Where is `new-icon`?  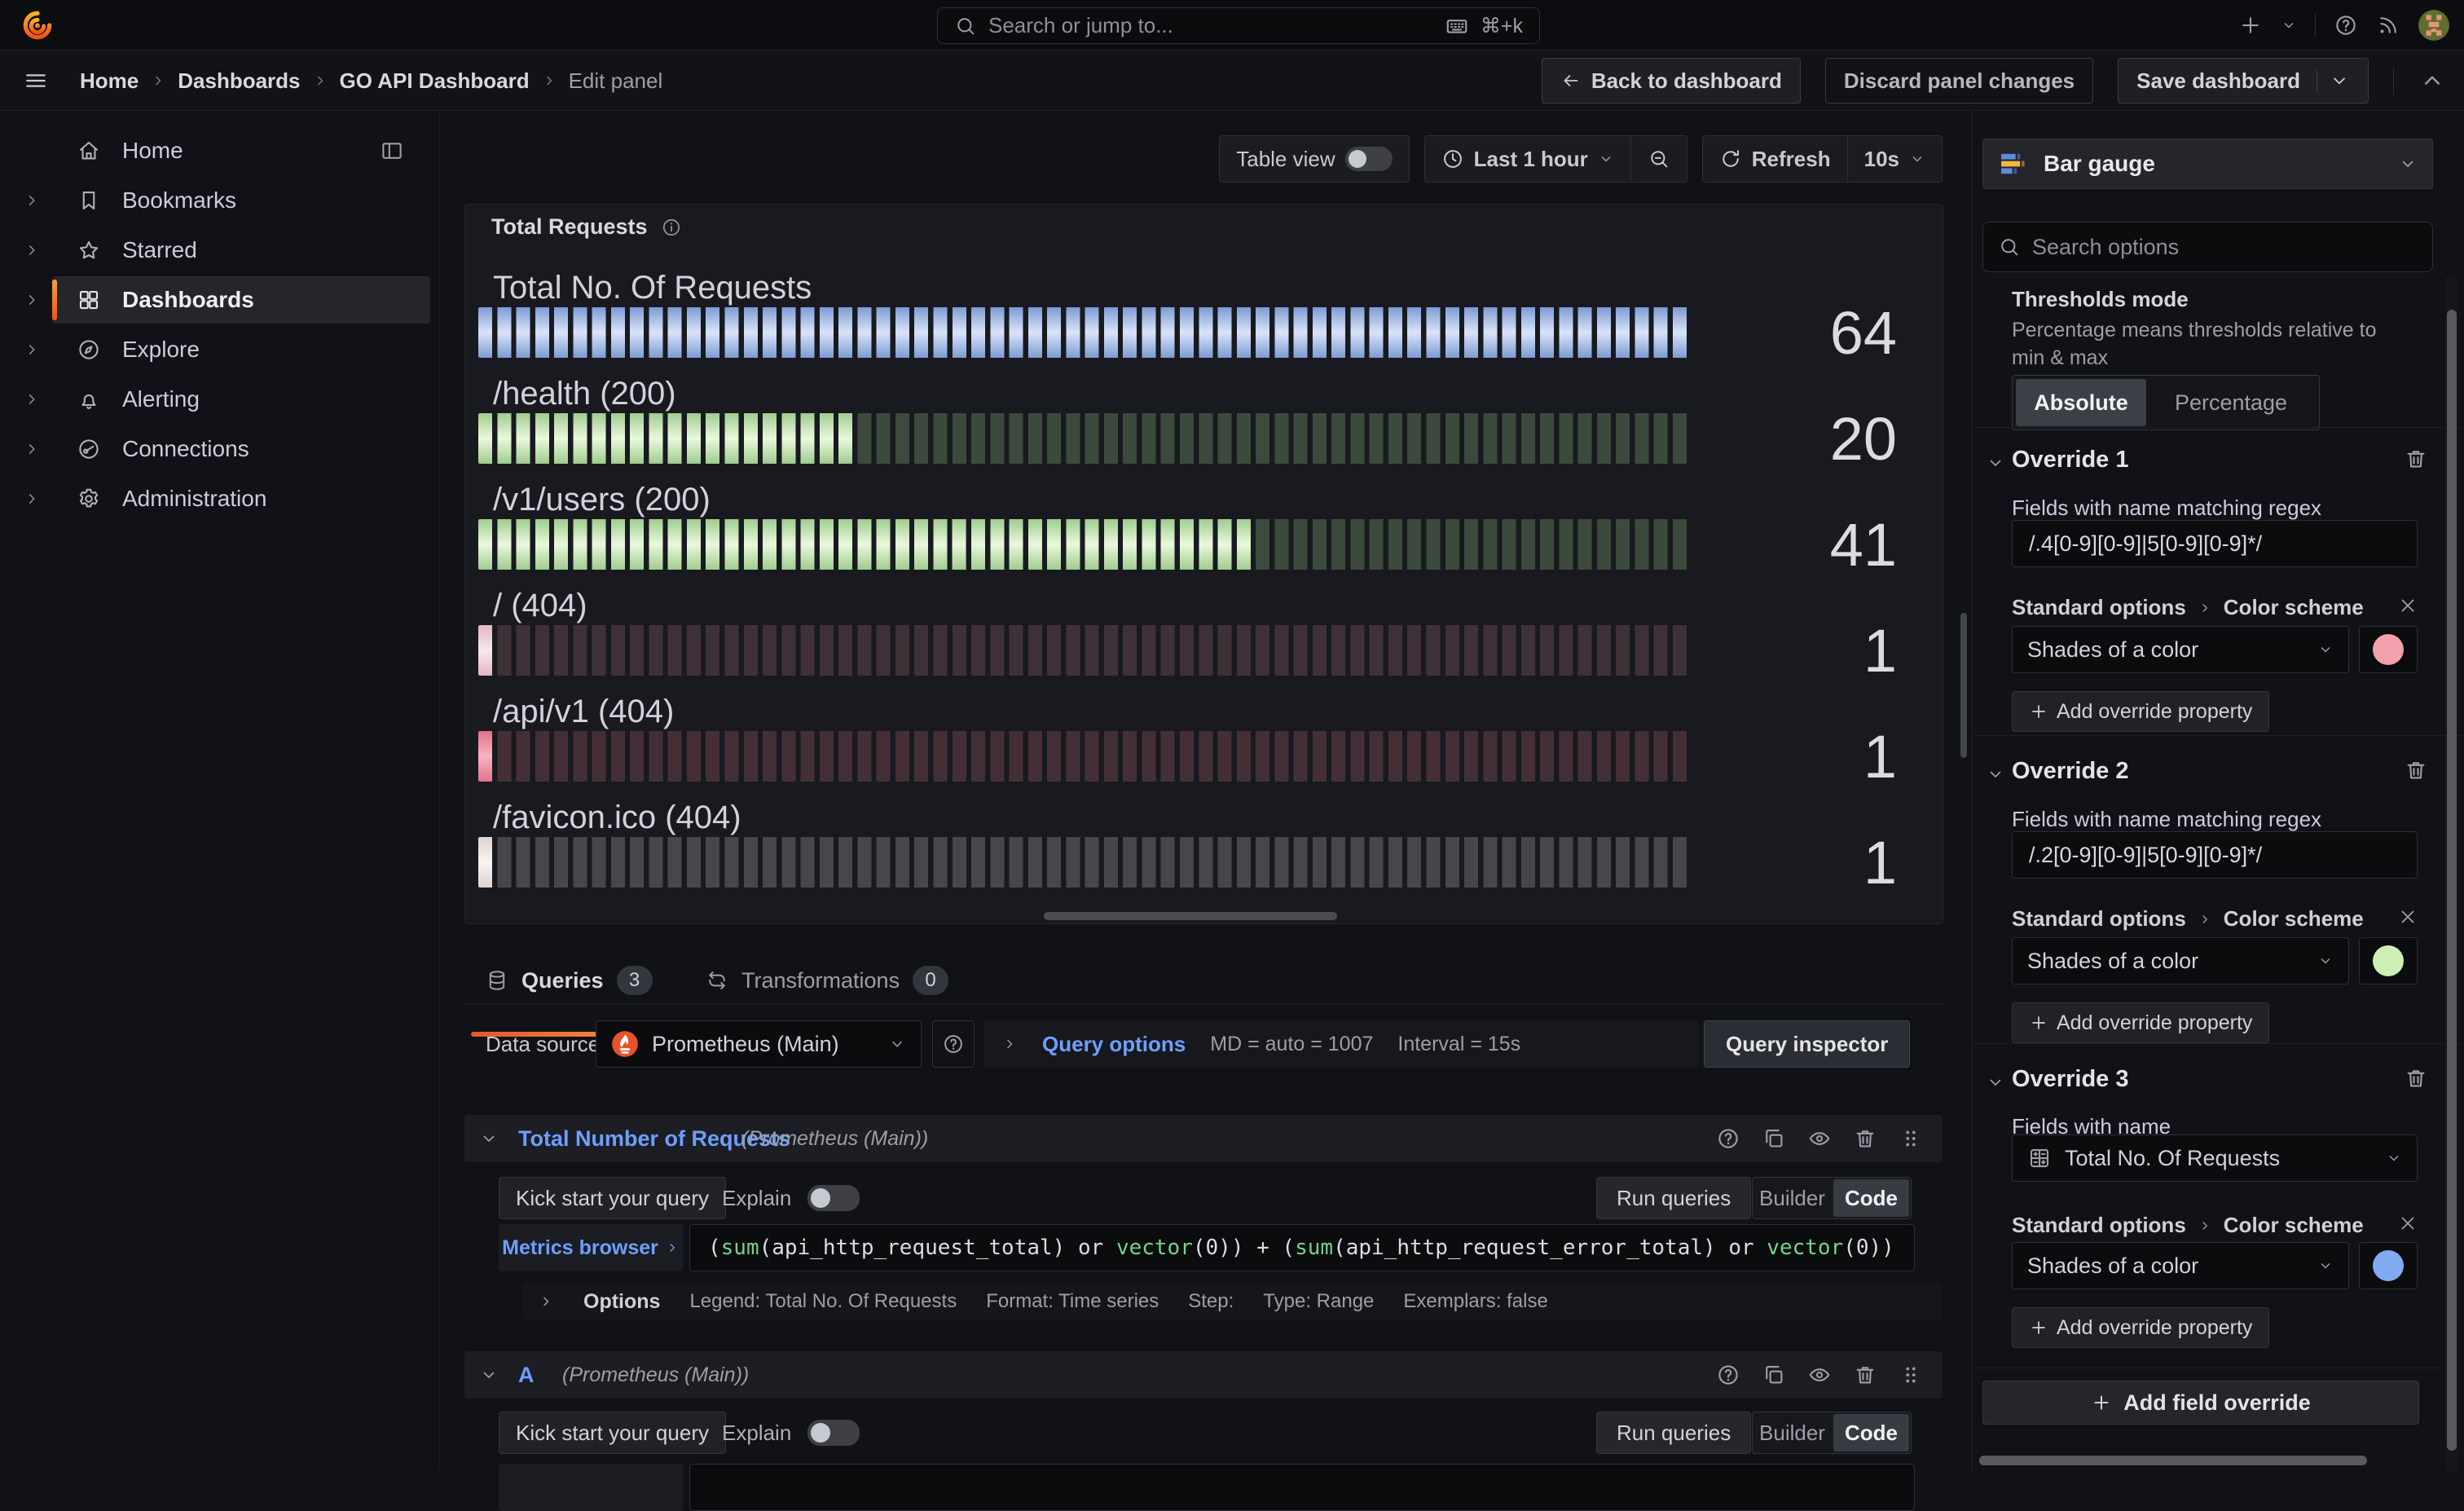
new-icon is located at coordinates (2250, 25).